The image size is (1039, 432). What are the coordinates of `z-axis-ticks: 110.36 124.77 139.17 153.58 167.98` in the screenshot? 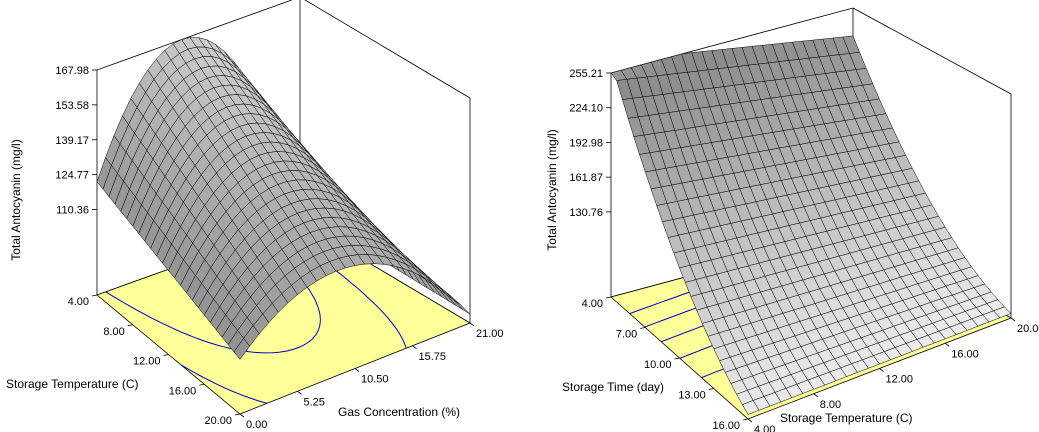 It's located at (76, 141).